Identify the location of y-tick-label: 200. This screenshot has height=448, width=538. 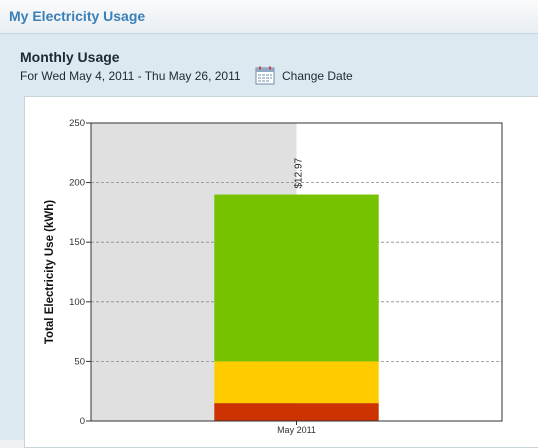
(77, 183).